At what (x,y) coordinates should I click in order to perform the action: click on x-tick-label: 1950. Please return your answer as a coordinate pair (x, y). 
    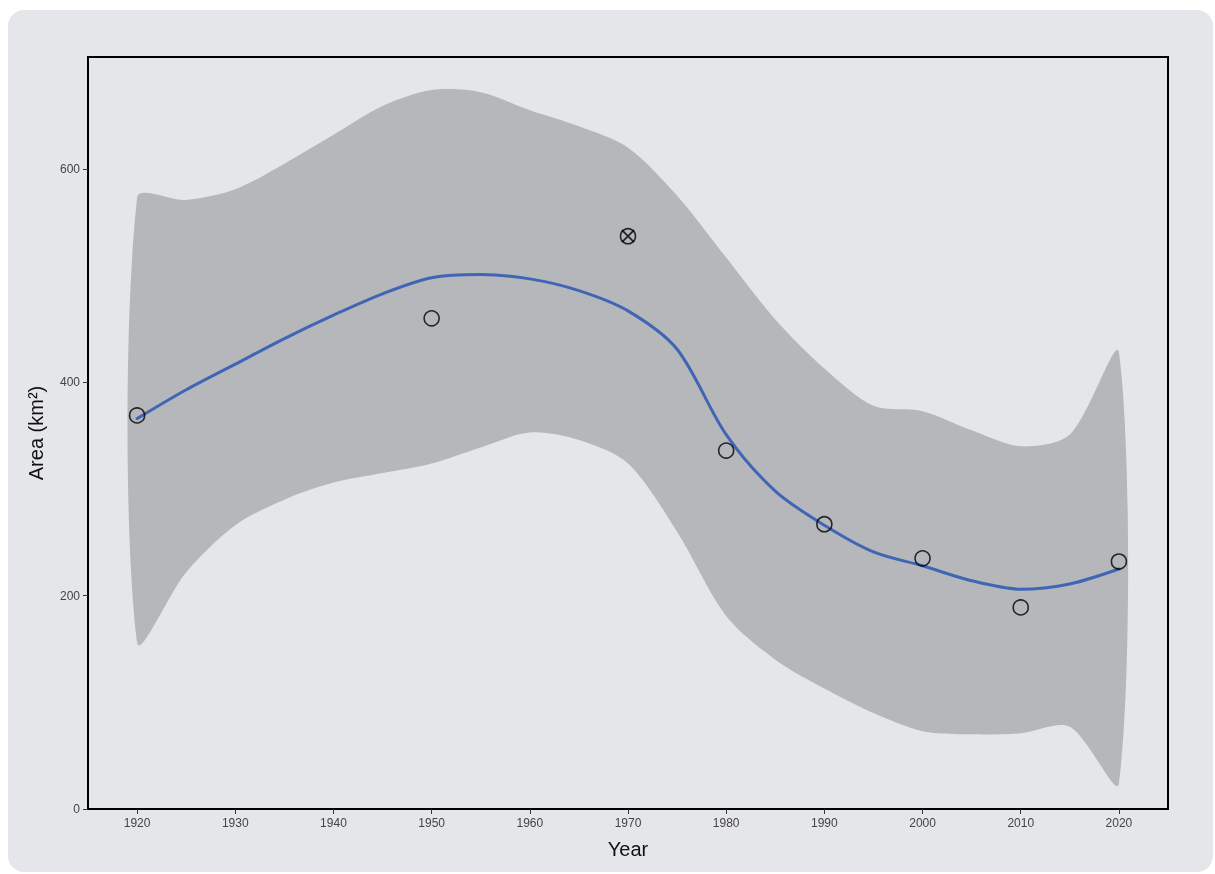
    Looking at the image, I should click on (432, 823).